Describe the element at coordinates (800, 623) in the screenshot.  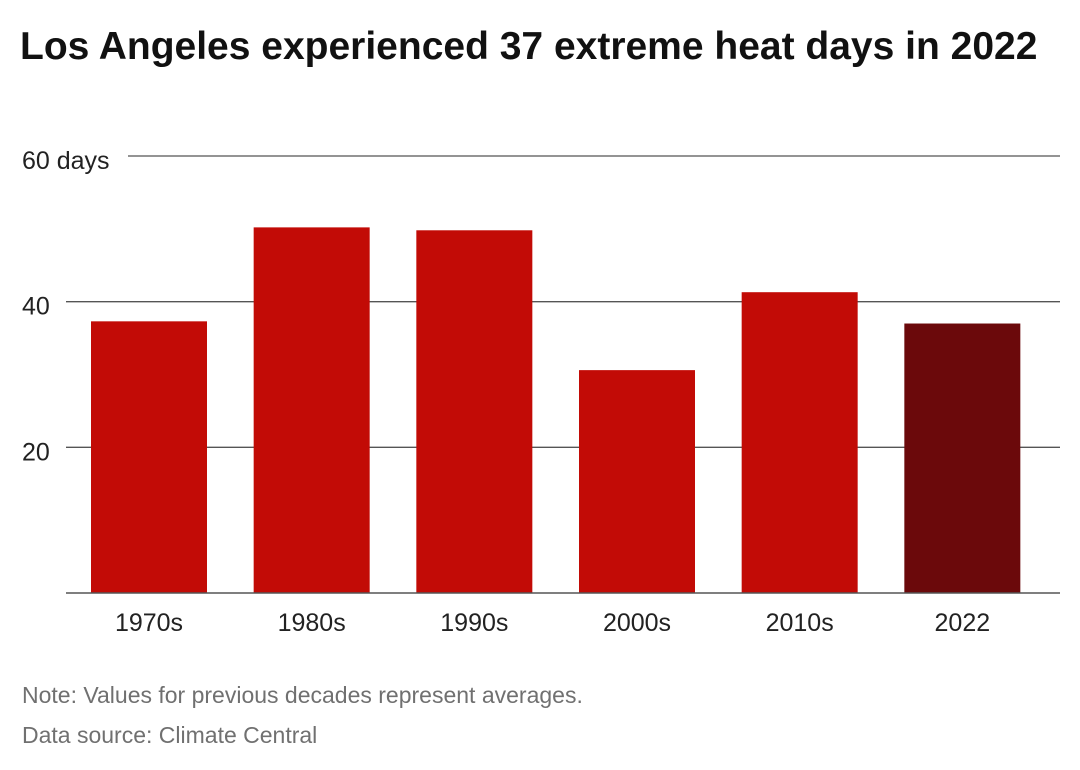
I see `x-tick-label: 2010s` at that location.